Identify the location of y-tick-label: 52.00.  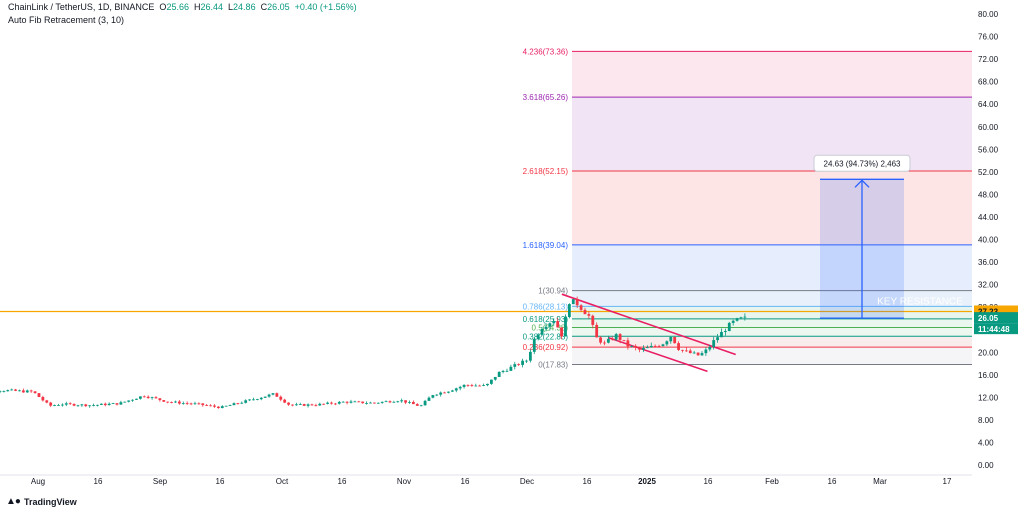
(988, 172).